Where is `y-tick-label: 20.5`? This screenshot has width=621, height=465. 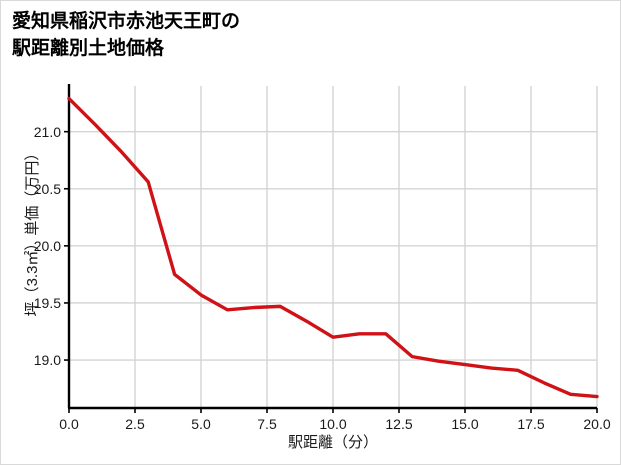
y-tick-label: 20.5 is located at coordinates (47, 188).